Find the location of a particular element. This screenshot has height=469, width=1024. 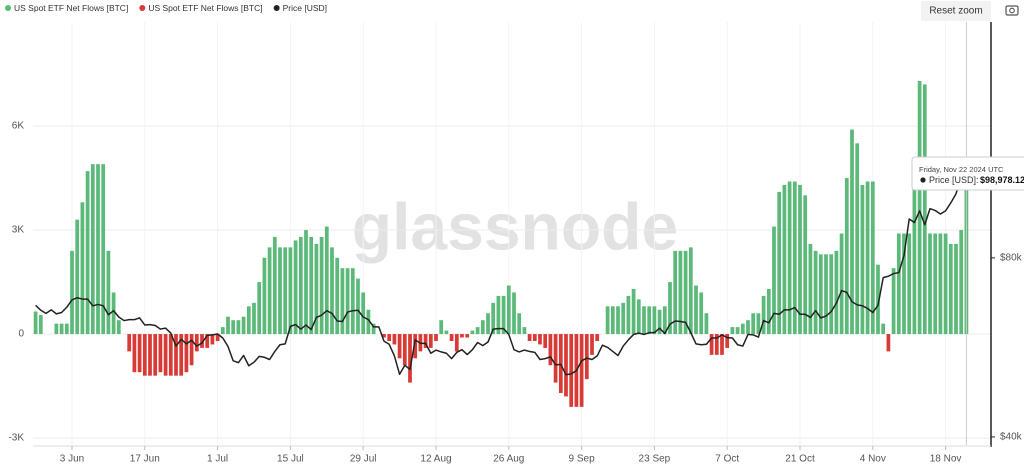

camera-icon is located at coordinates (1012, 10).